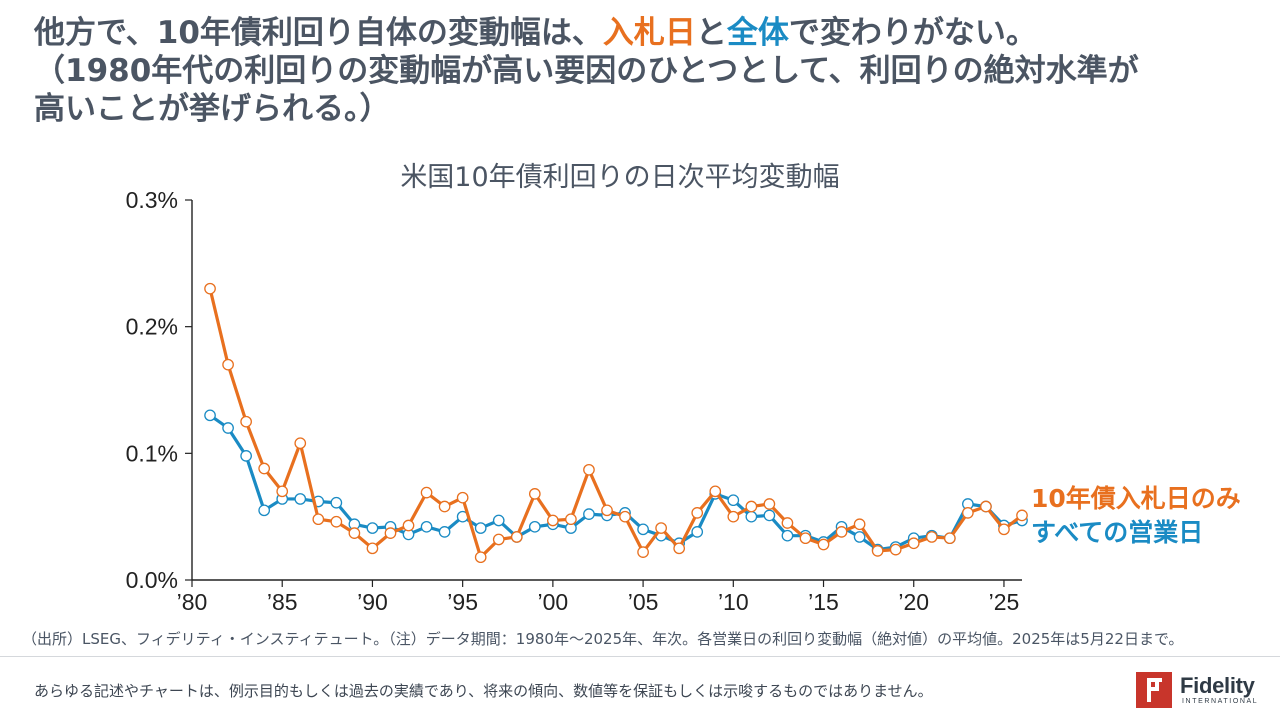 The width and height of the screenshot is (1280, 720). I want to click on x-tick-label: ’05, so click(643, 602).